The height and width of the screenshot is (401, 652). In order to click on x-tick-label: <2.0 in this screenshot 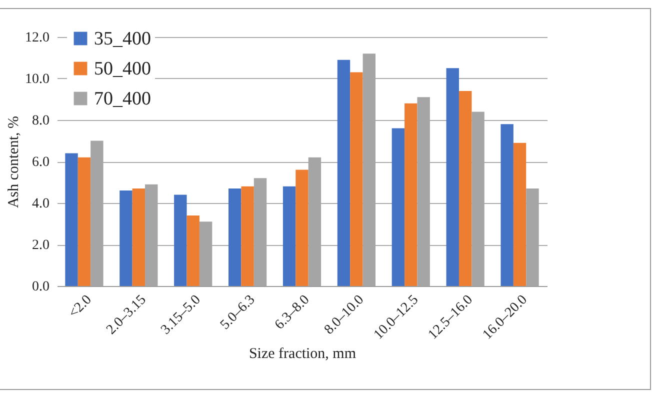, I will do `click(80, 307)`.